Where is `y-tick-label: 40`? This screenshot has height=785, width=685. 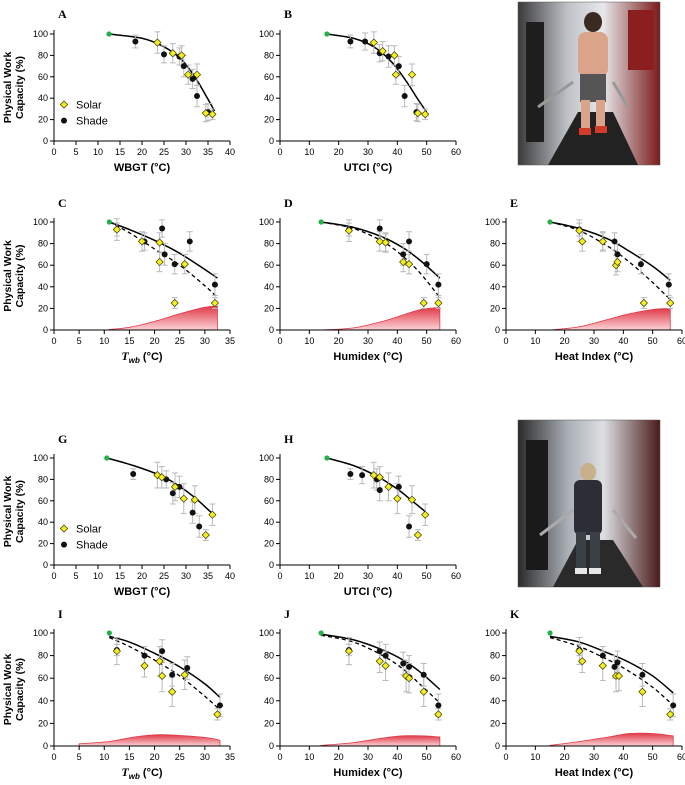 y-tick-label: 40 is located at coordinates (269, 701).